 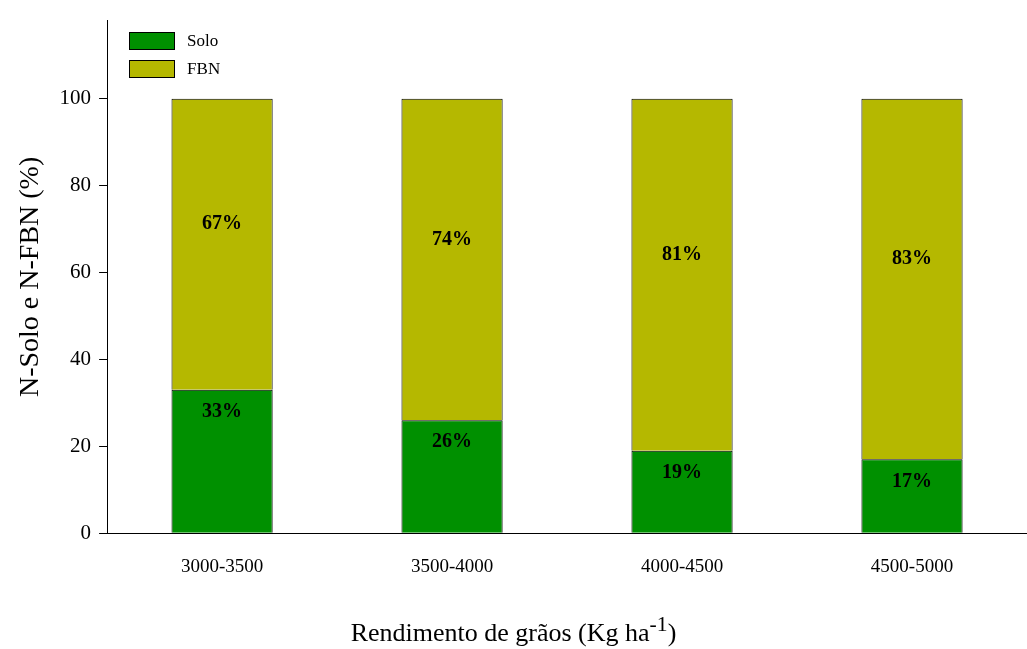 I want to click on data-label: 81%, so click(x=682, y=252).